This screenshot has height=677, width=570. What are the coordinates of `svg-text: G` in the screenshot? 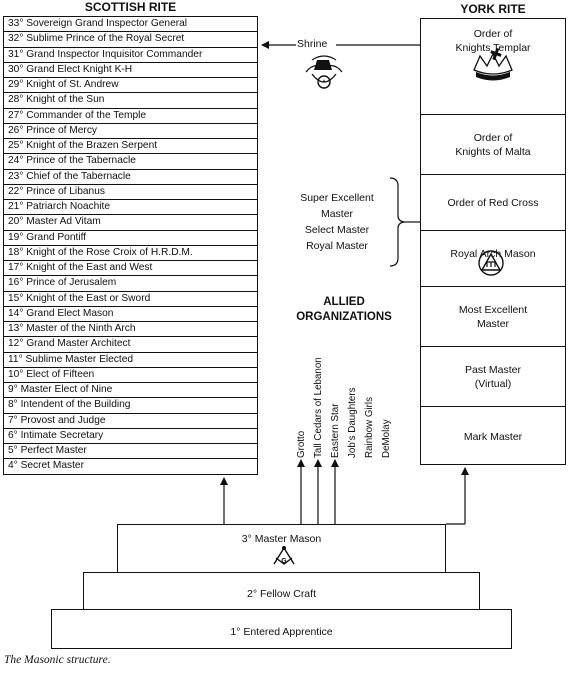 It's located at (284, 561).